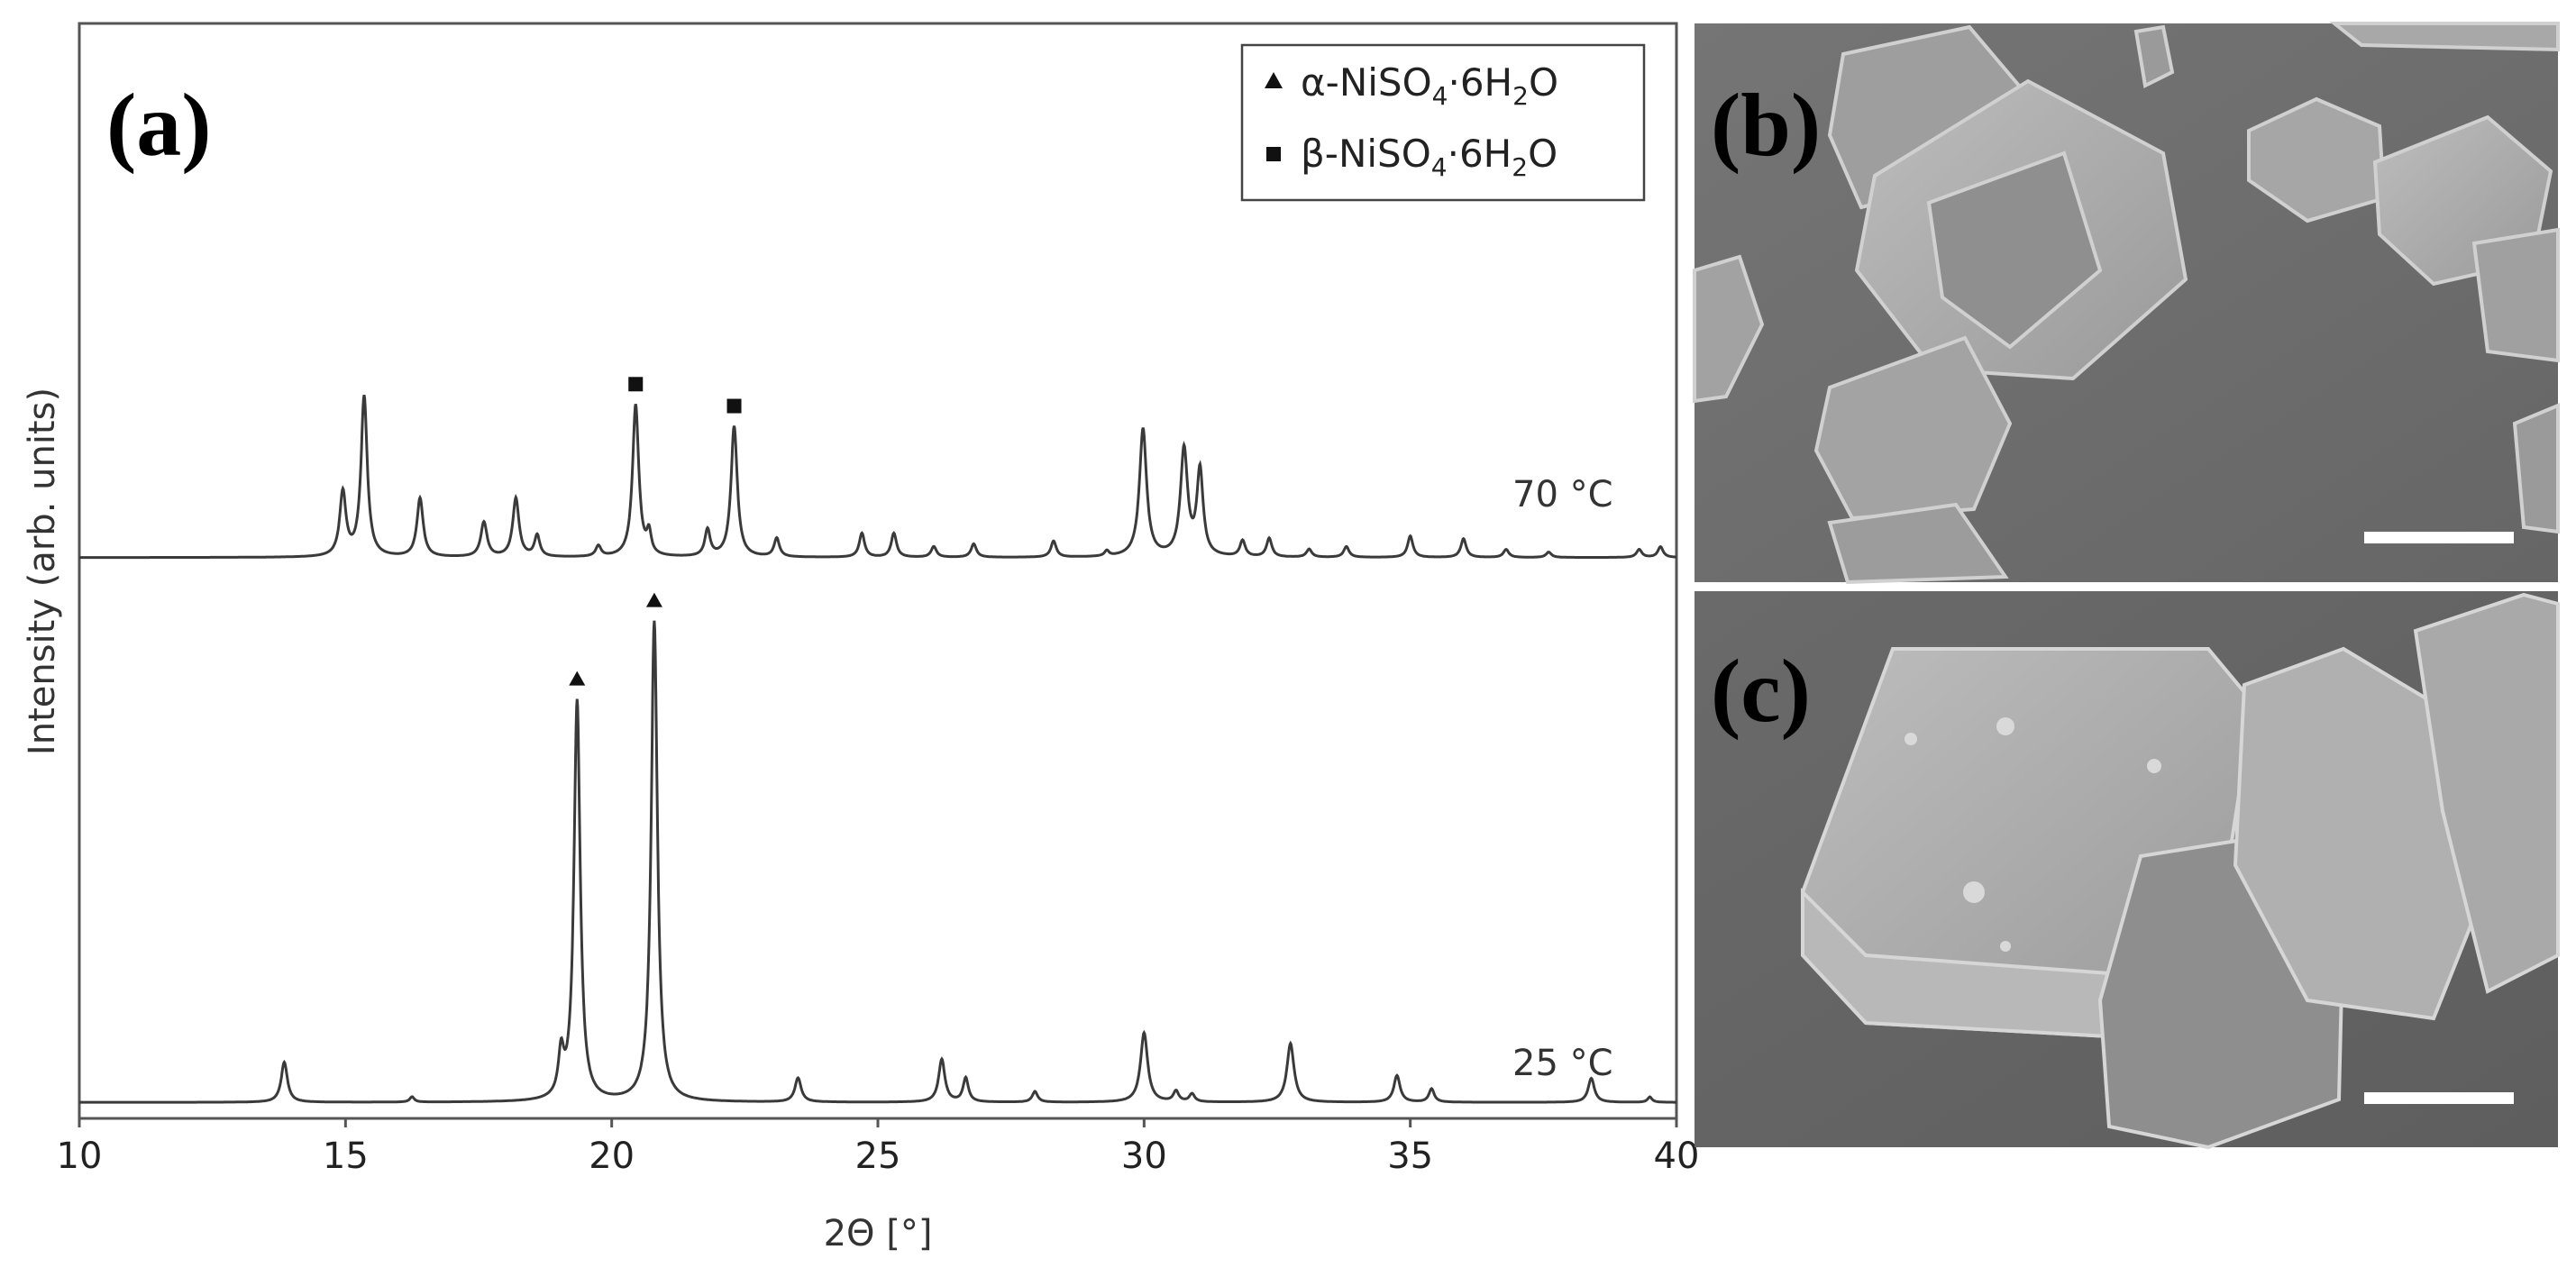 This screenshot has height=1268, width=2576. What do you see at coordinates (1410, 1156) in the screenshot?
I see `x-tick-label: 35` at bounding box center [1410, 1156].